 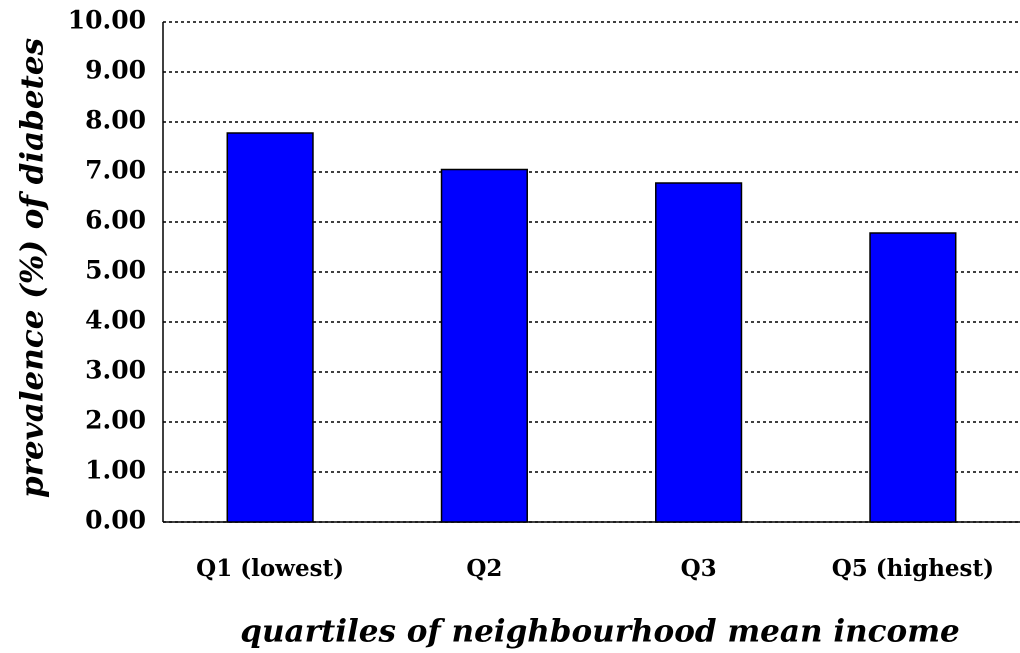 What do you see at coordinates (115, 420) in the screenshot?
I see `y-tick-label: 2.00` at bounding box center [115, 420].